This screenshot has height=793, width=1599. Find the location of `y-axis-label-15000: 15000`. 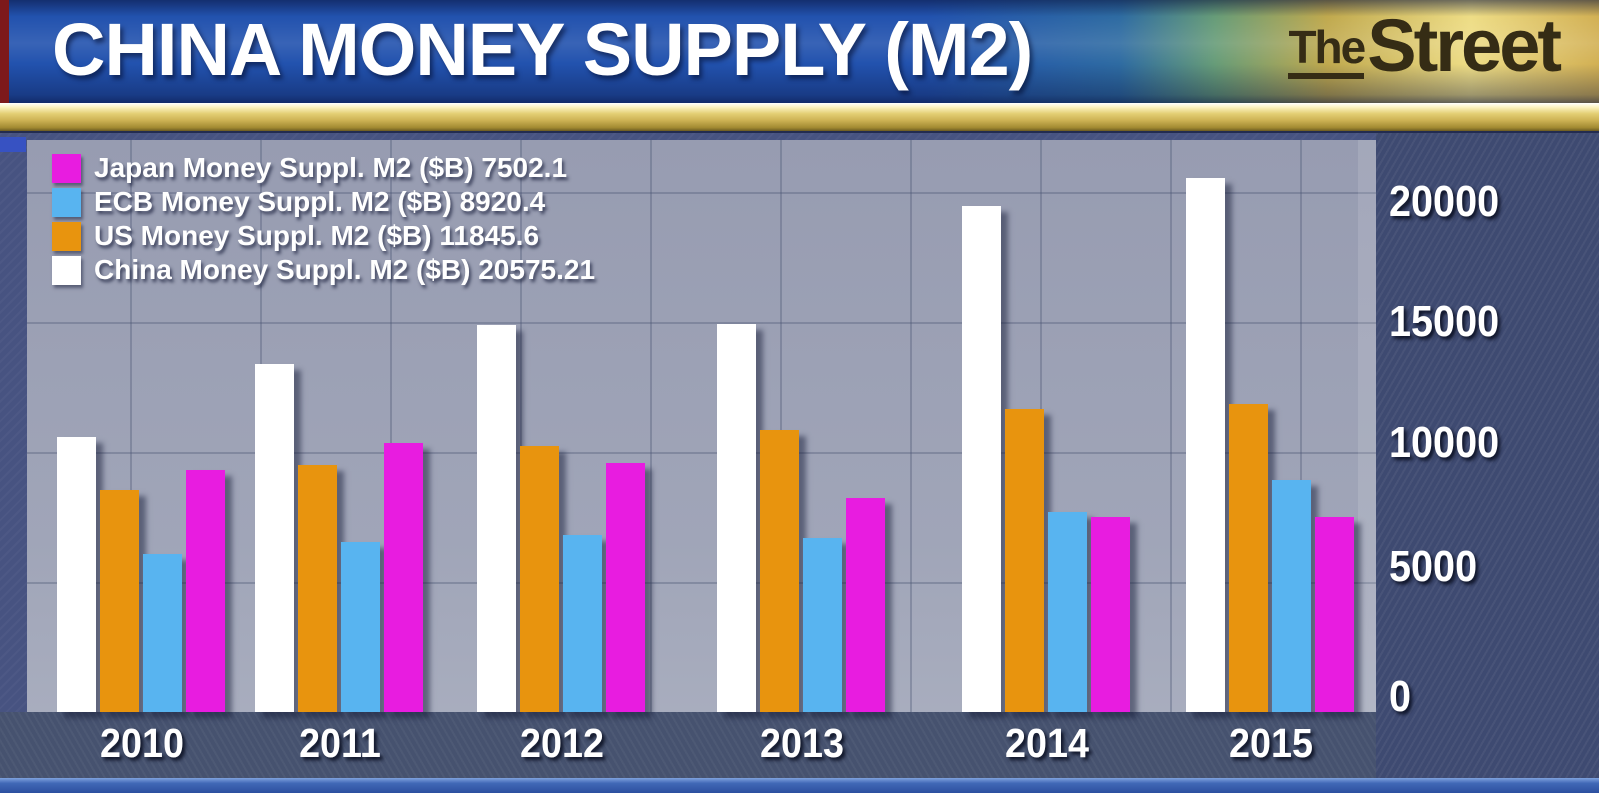

y-axis-label-15000: 15000 is located at coordinates (1444, 321).